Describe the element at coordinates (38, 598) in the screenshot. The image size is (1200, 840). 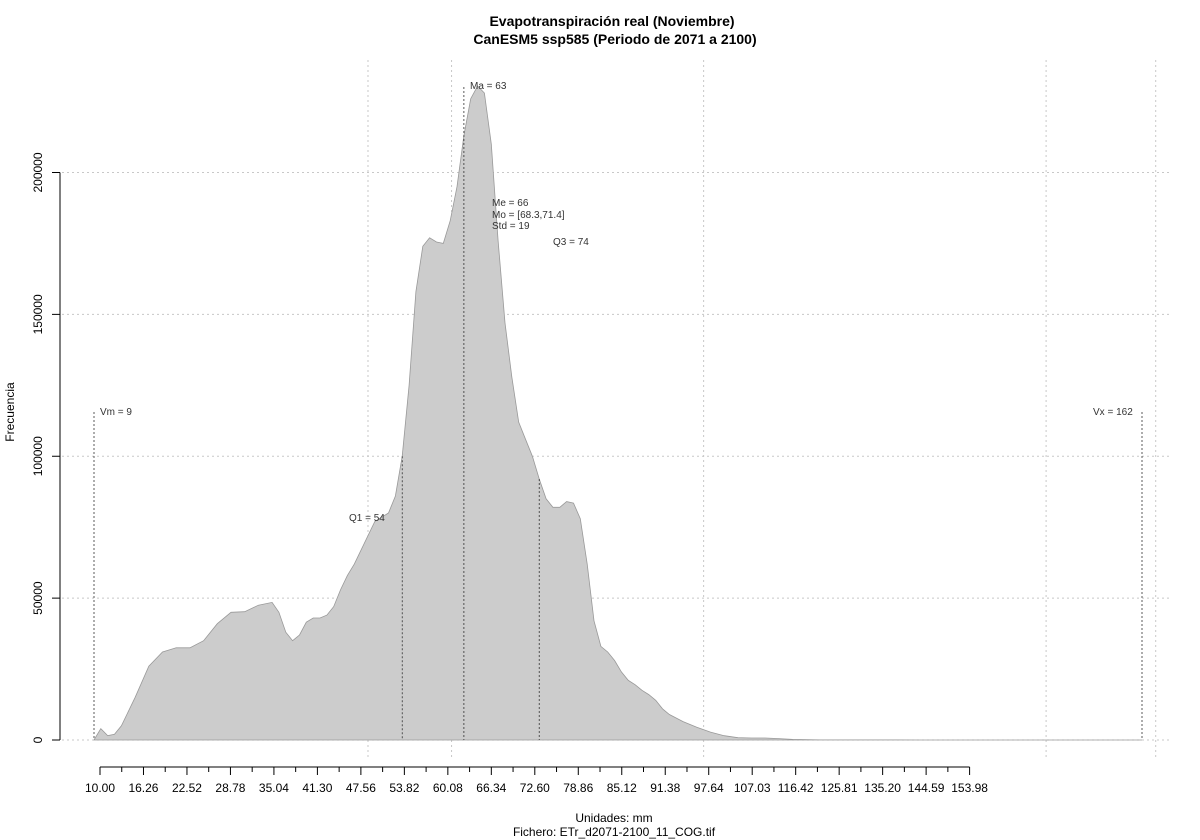
I see `y-tick-label-1: 50000` at that location.